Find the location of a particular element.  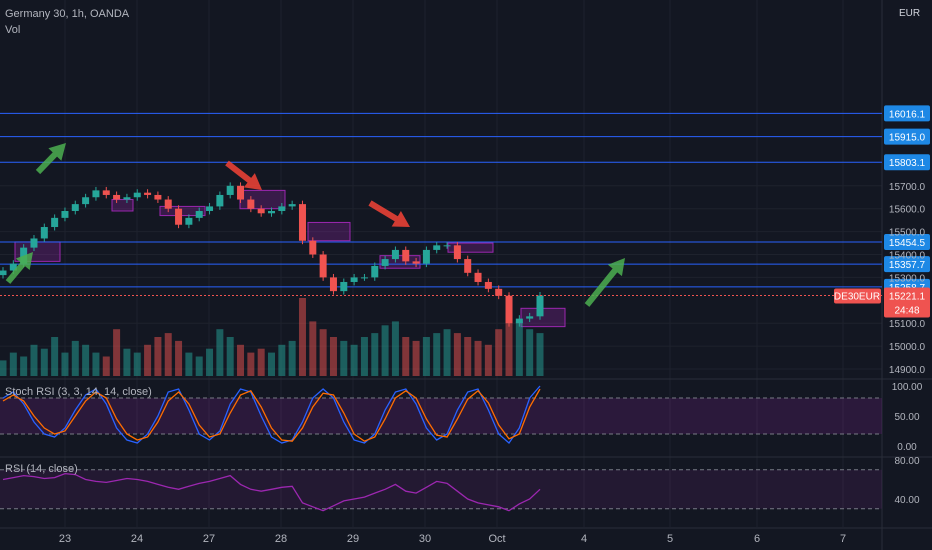

time-tick-label: 30 is located at coordinates (425, 539).